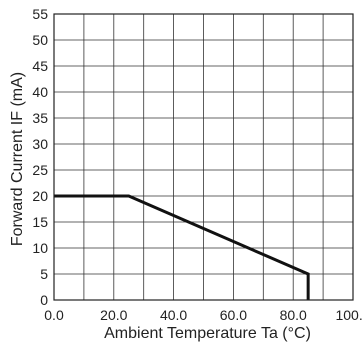 The width and height of the screenshot is (362, 350). Describe the element at coordinates (40, 157) in the screenshot. I see `y-axis-ticks: 0 5 10 15 20 25 30 35 40 45 50 55` at that location.